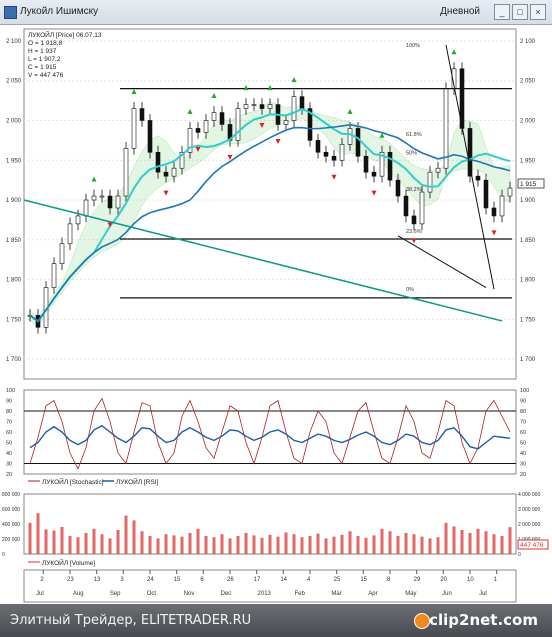 This screenshot has height=637, width=552. I want to click on date-tick-label: 15, so click(177, 580).